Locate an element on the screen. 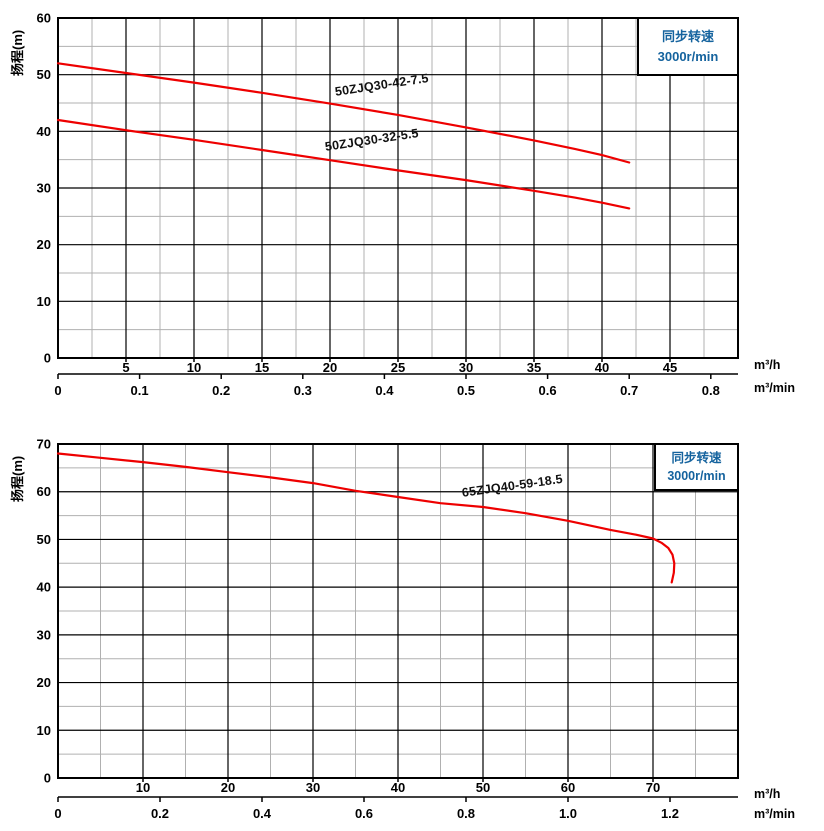 The height and width of the screenshot is (831, 824). x-tick-label: 60 is located at coordinates (568, 787).